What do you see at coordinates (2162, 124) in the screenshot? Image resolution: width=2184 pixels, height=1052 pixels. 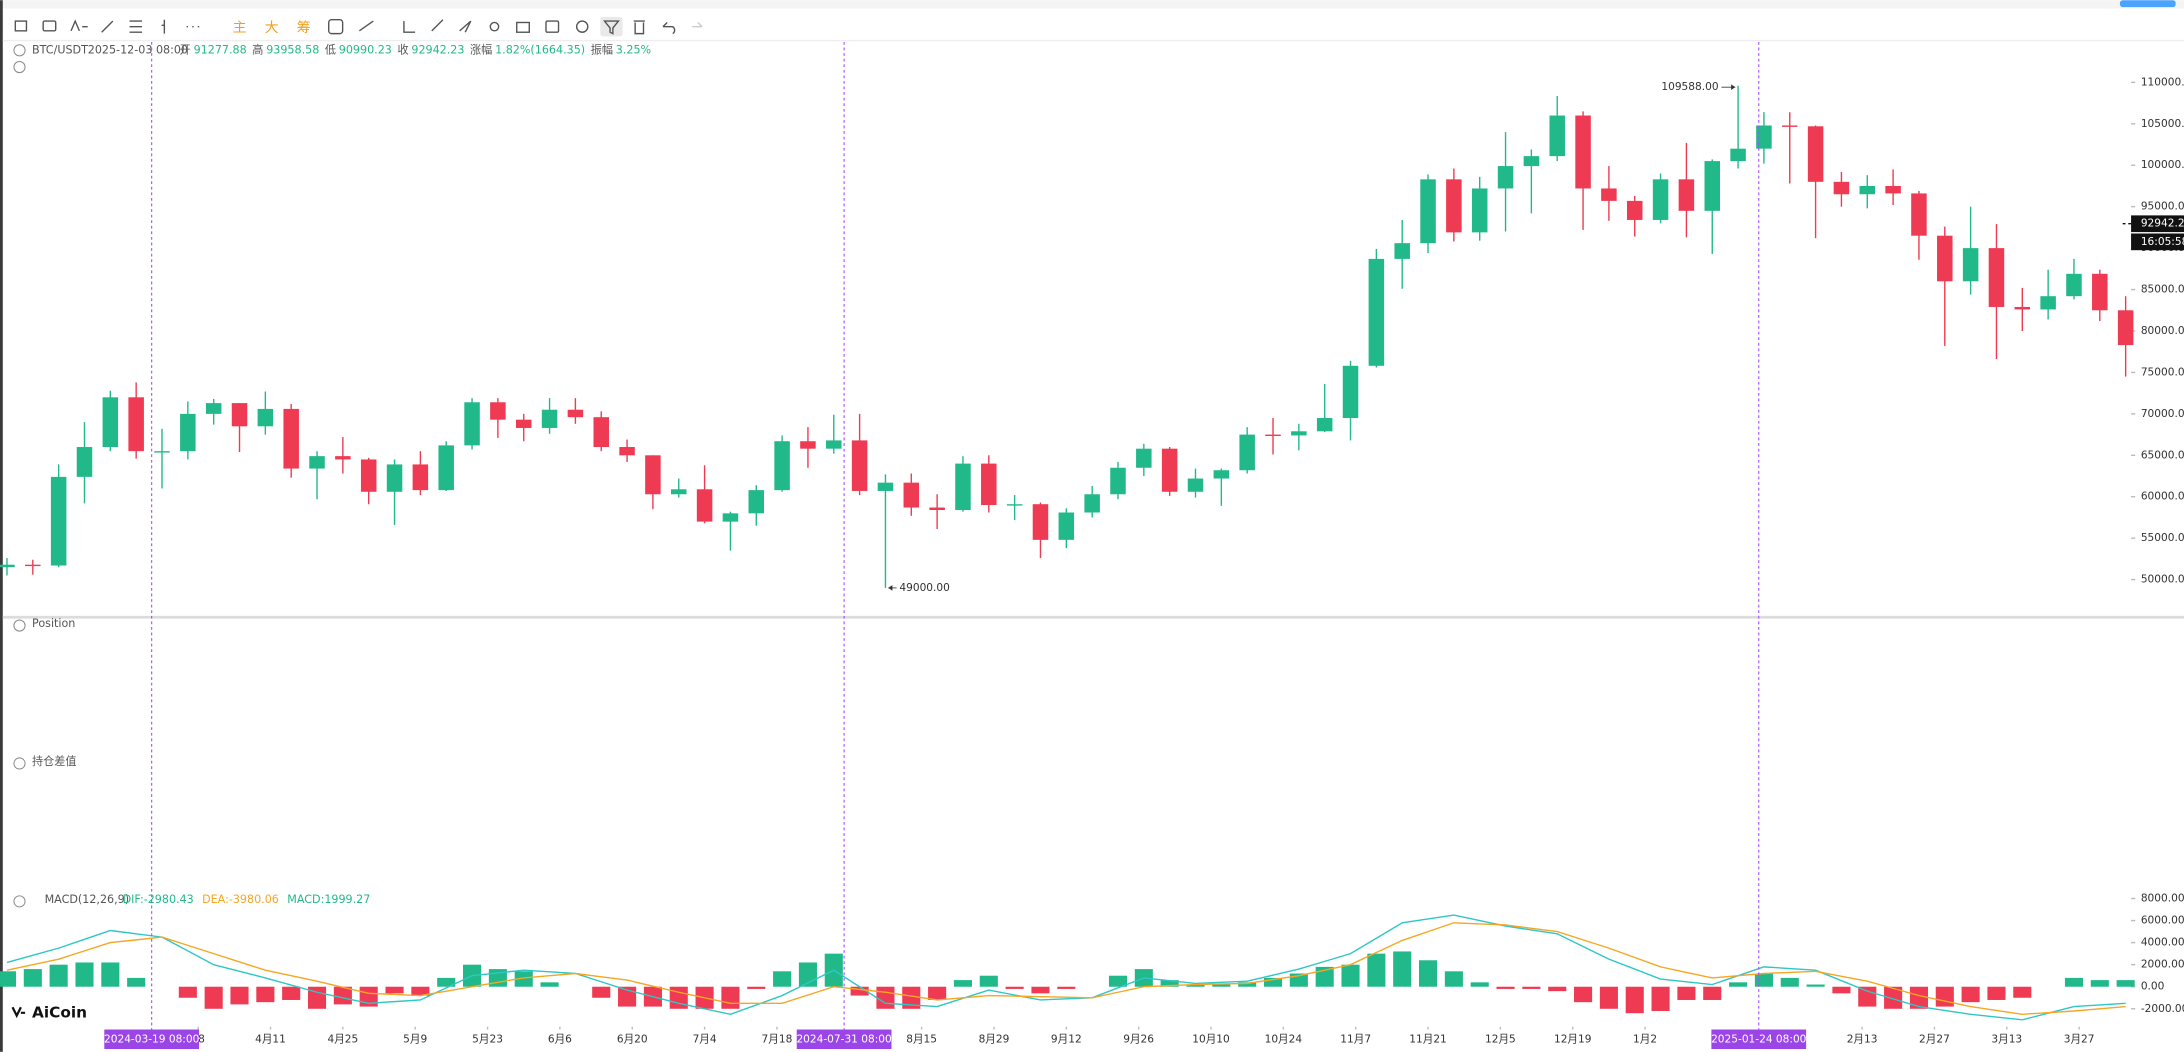 I see `y-tick-label: 105000.00` at bounding box center [2162, 124].